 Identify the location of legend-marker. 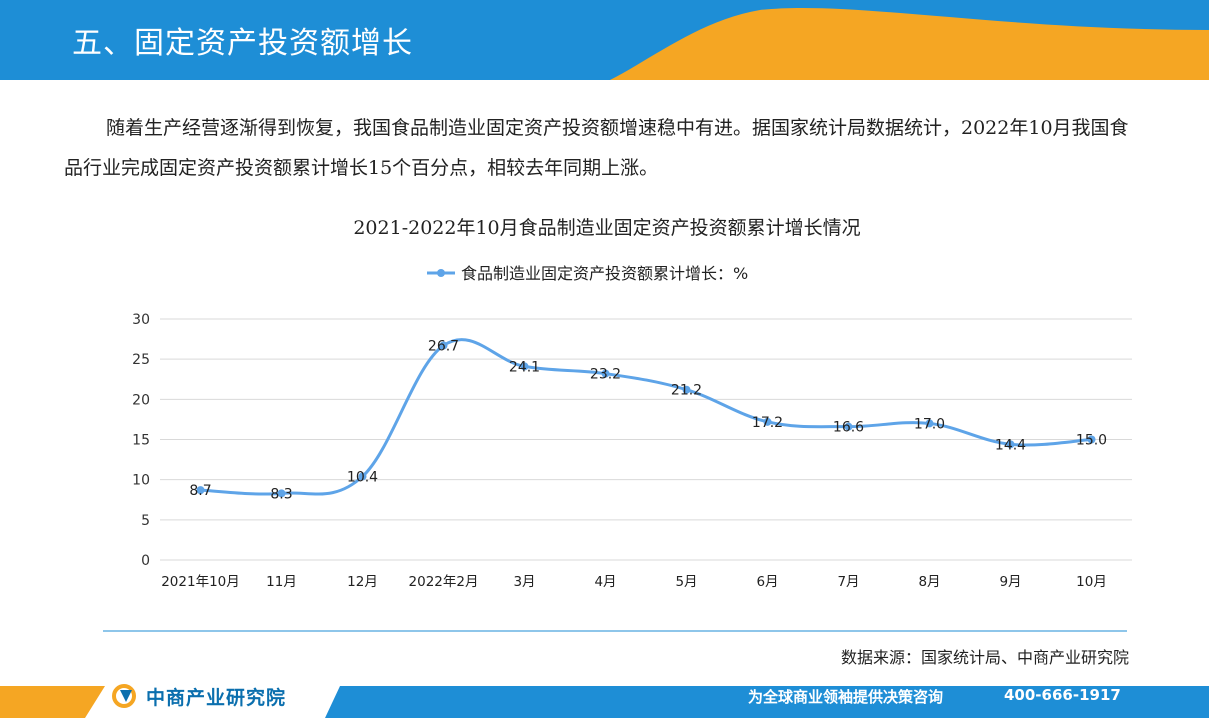
(441, 273).